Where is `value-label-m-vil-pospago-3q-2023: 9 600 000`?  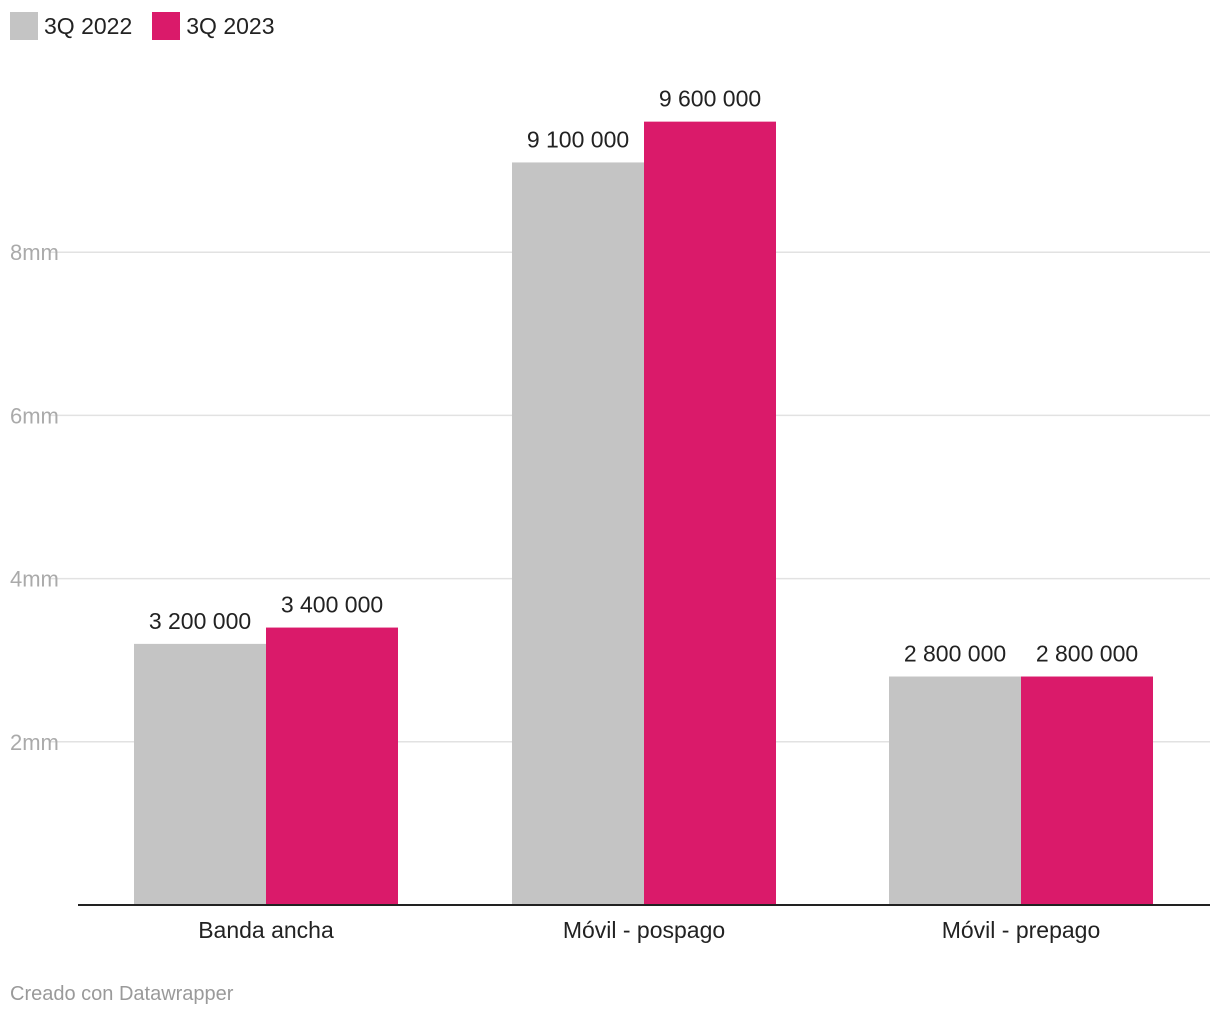
value-label-m-vil-pospago-3q-2023: 9 600 000 is located at coordinates (710, 99).